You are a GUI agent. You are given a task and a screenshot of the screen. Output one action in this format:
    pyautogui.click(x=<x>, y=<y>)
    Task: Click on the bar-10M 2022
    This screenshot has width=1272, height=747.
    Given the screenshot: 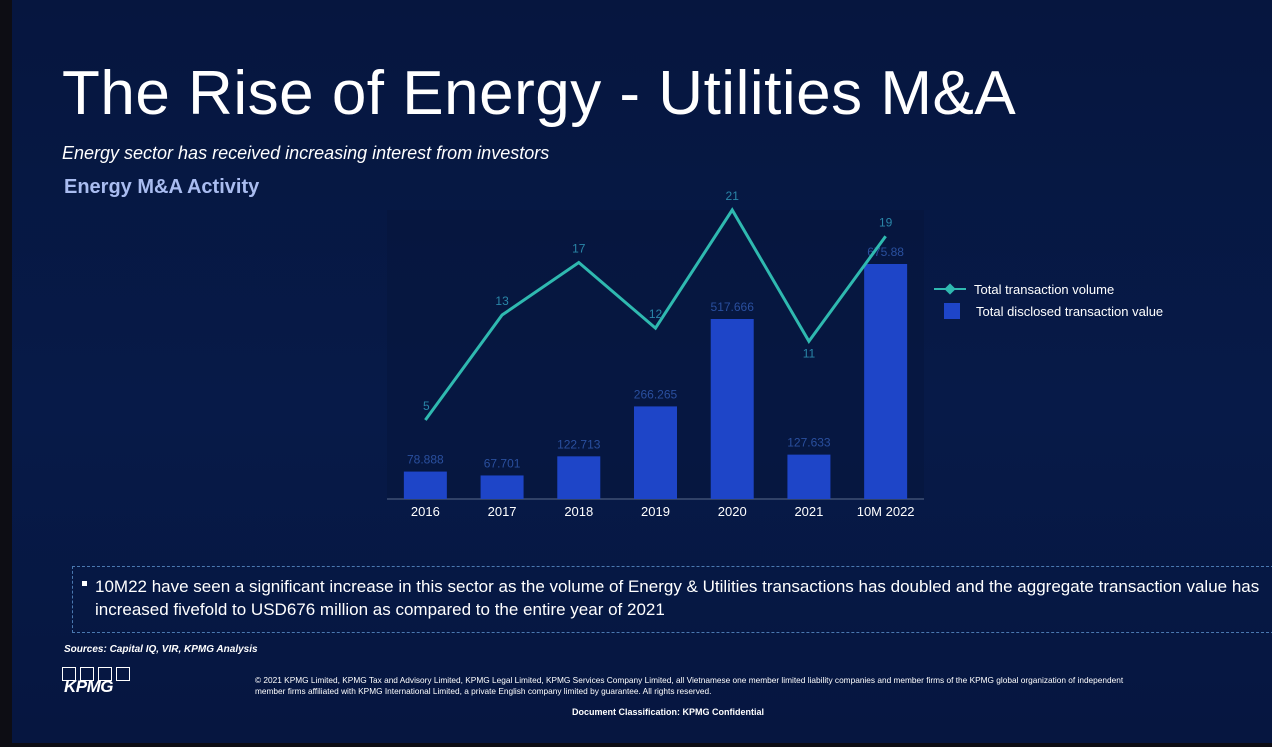 What is the action you would take?
    pyautogui.click(x=886, y=381)
    